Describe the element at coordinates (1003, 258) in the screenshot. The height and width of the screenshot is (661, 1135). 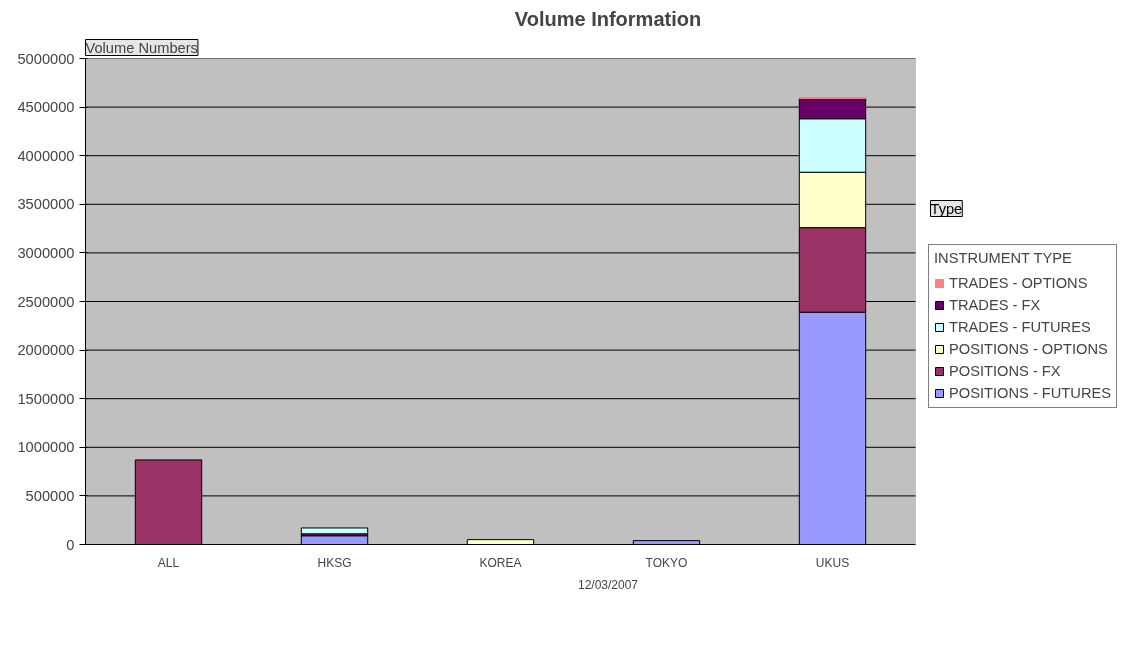
I see `legend-title: INSTRUMENT TYPE` at that location.